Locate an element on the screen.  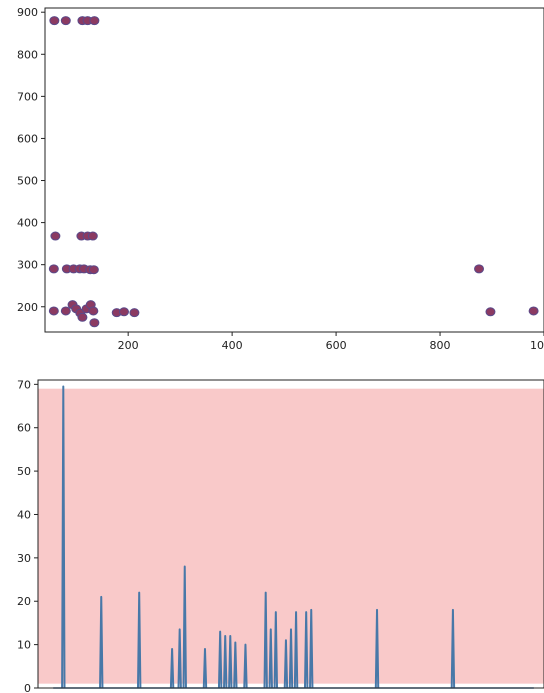
y-tick-label: 900 is located at coordinates (27, 12).